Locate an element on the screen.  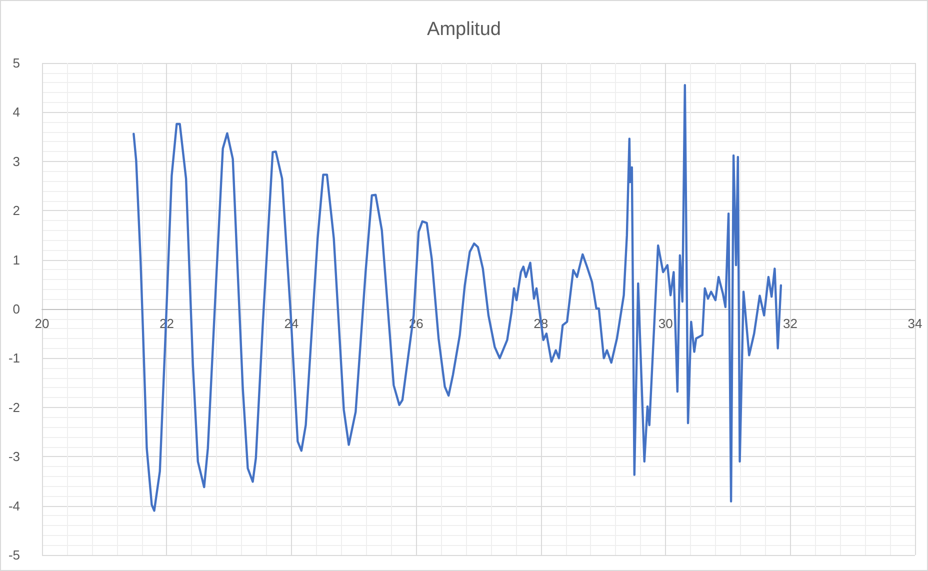
y-tick-label: 2 is located at coordinates (16, 210).